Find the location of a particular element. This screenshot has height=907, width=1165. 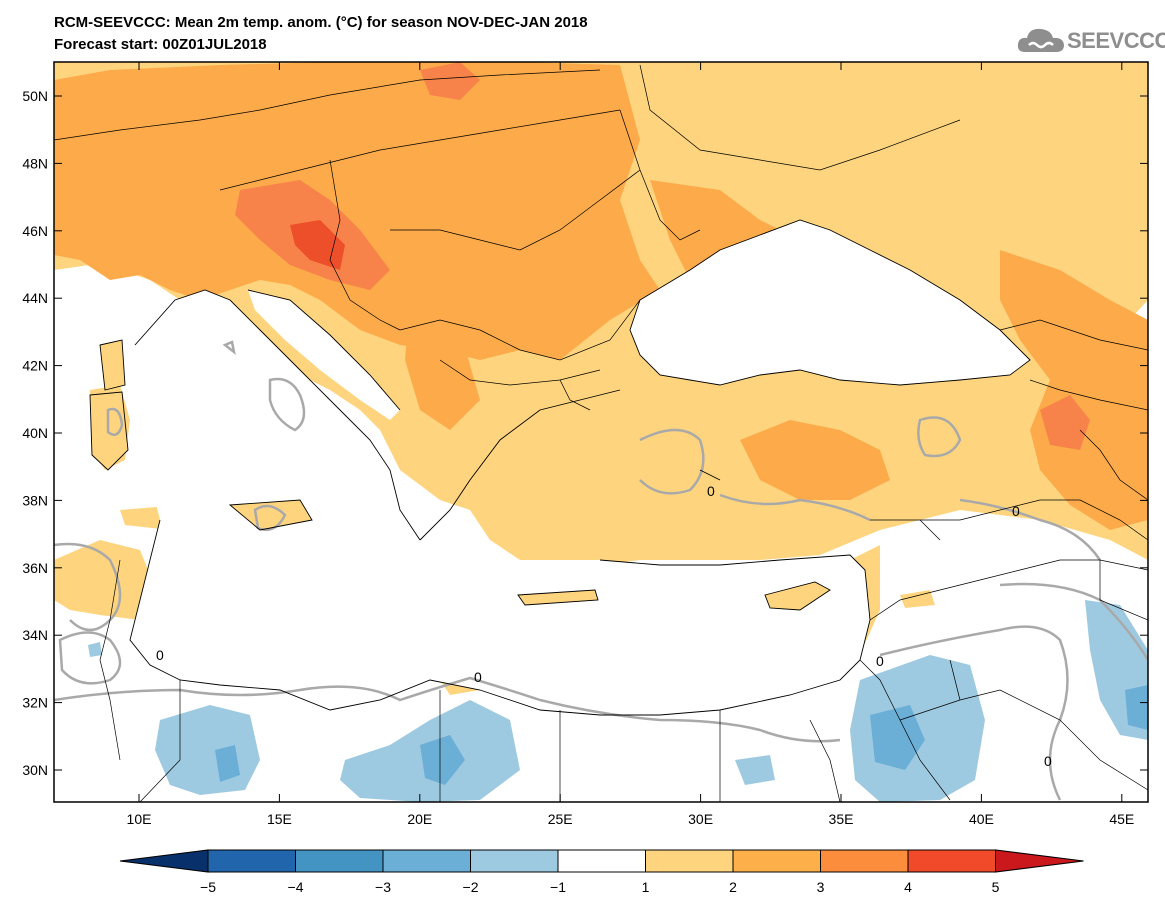

colorbar-label: 2 is located at coordinates (733, 887).